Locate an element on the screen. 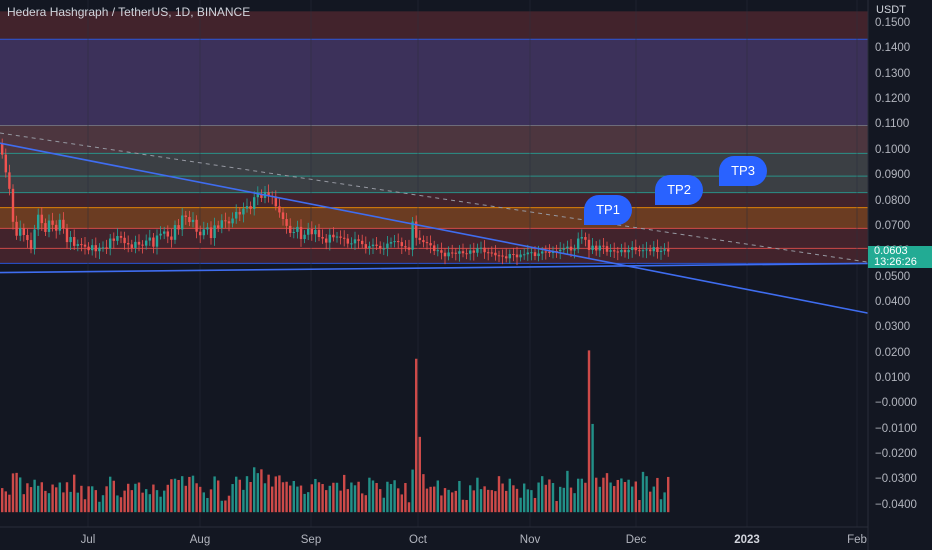 The image size is (932, 550). x-tick-label: Dec is located at coordinates (636, 540).